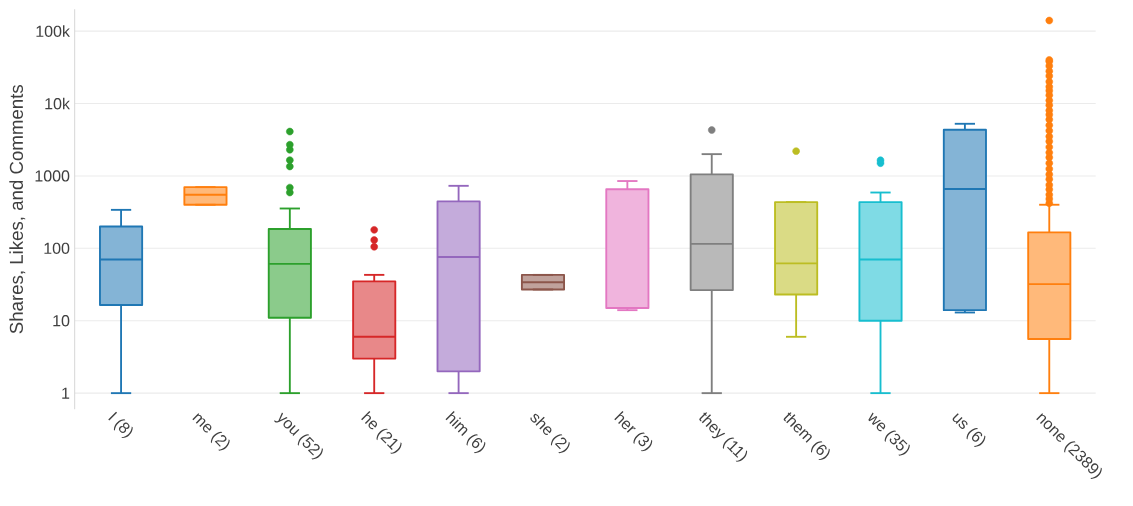 This screenshot has height=506, width=1133. What do you see at coordinates (298, 436) in the screenshot?
I see `x-tick-label: you (52)` at bounding box center [298, 436].